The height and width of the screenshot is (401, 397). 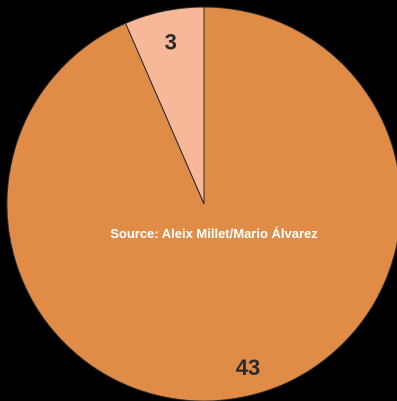 What do you see at coordinates (171, 42) in the screenshot?
I see `pie-label-3: 3` at bounding box center [171, 42].